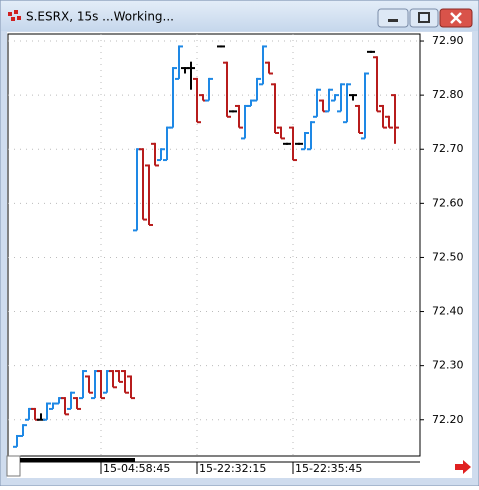  What do you see at coordinates (448, 148) in the screenshot?
I see `y-tick-label: 72.70` at bounding box center [448, 148].